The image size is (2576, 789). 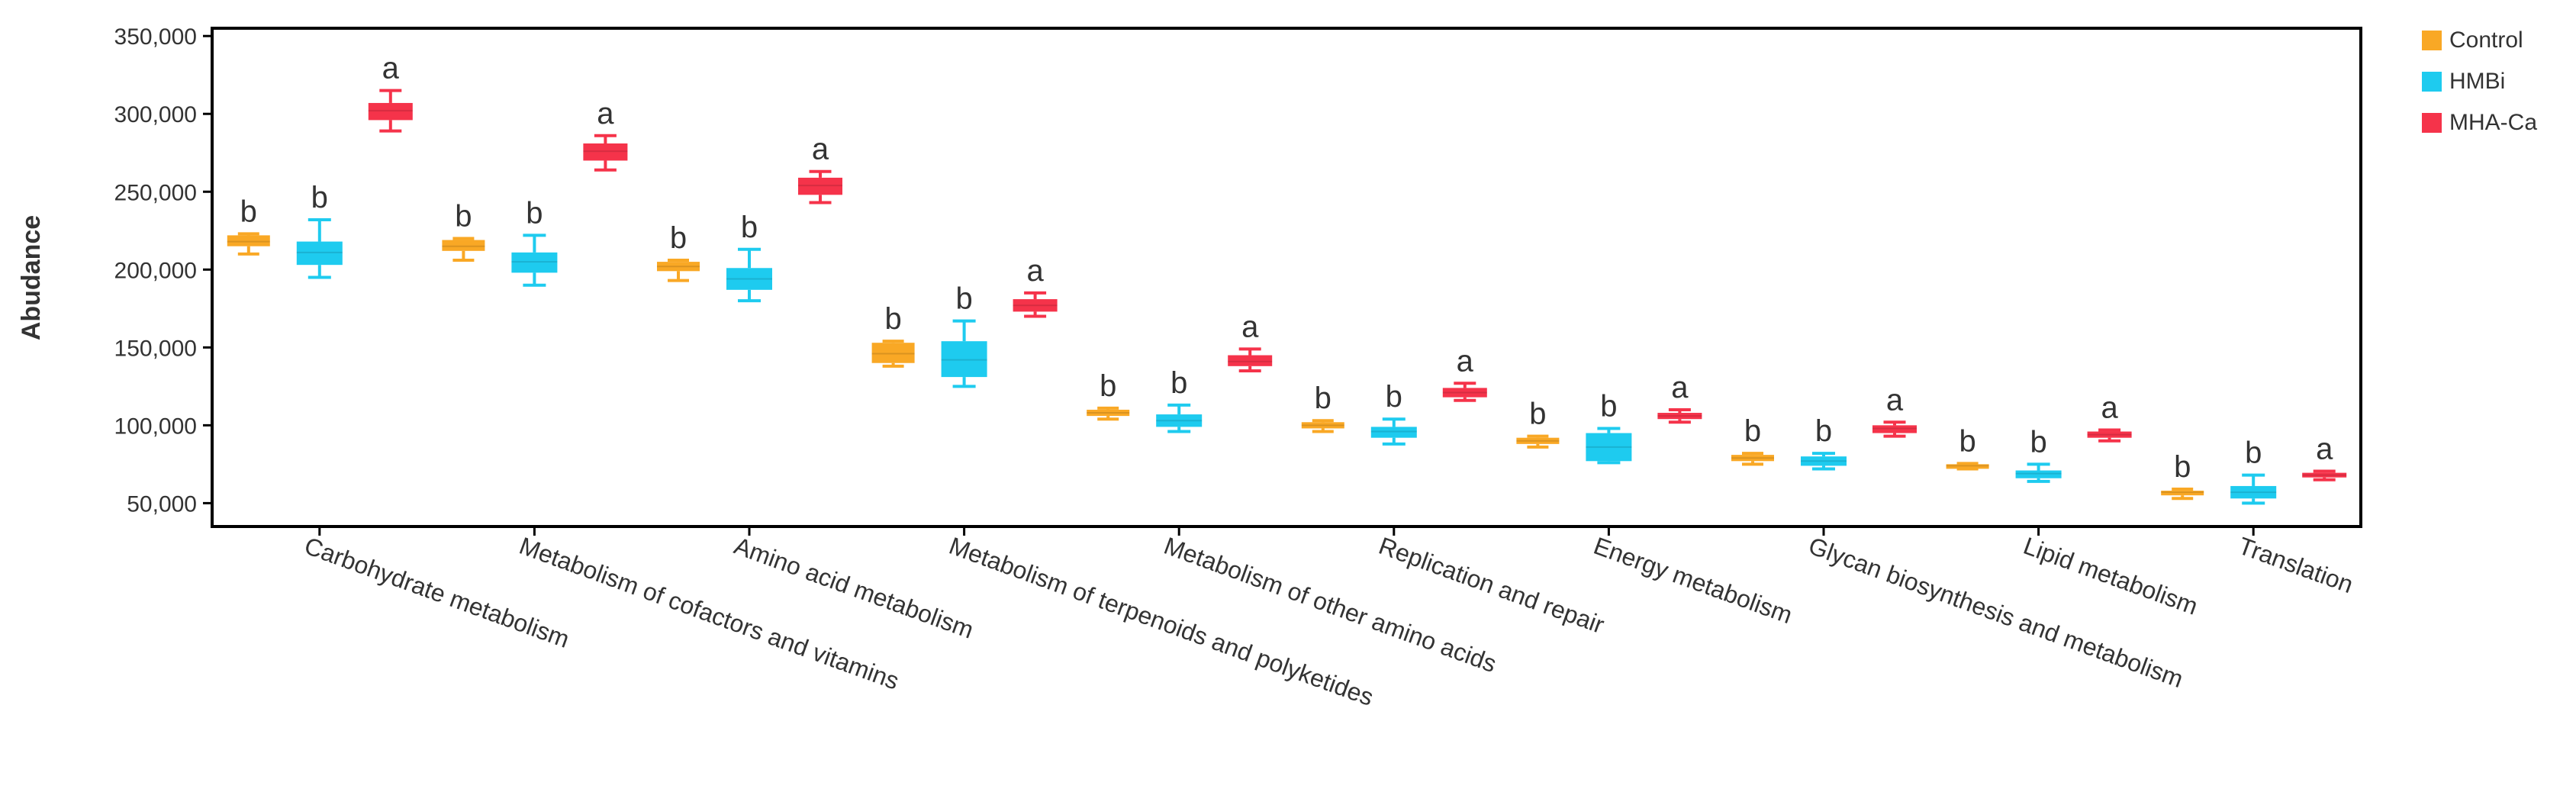 What do you see at coordinates (2463, 81) in the screenshot?
I see `legend-item-hmbi: HMBi` at bounding box center [2463, 81].